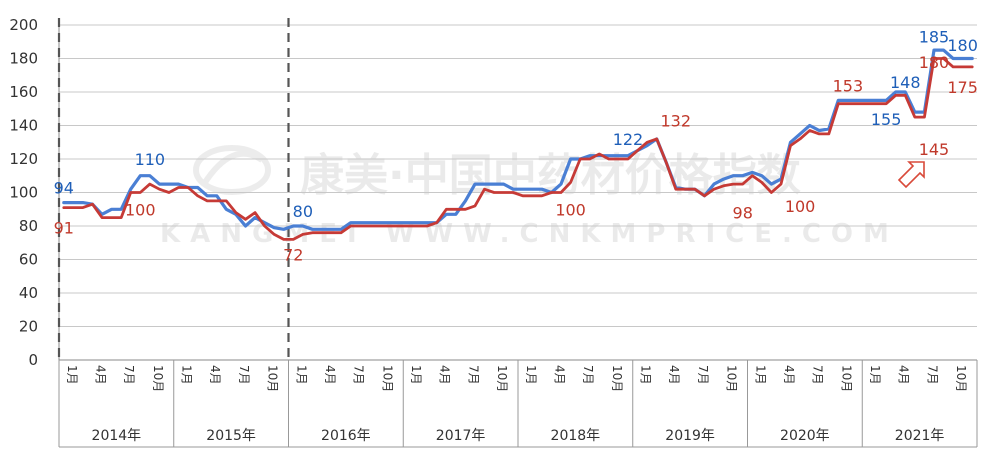  What do you see at coordinates (886, 119) in the screenshot?
I see `data-label: 155` at bounding box center [886, 119].